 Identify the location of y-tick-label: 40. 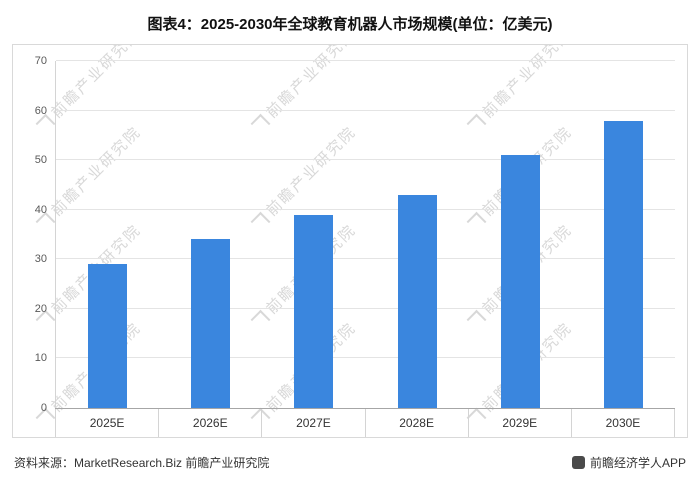
(40, 209).